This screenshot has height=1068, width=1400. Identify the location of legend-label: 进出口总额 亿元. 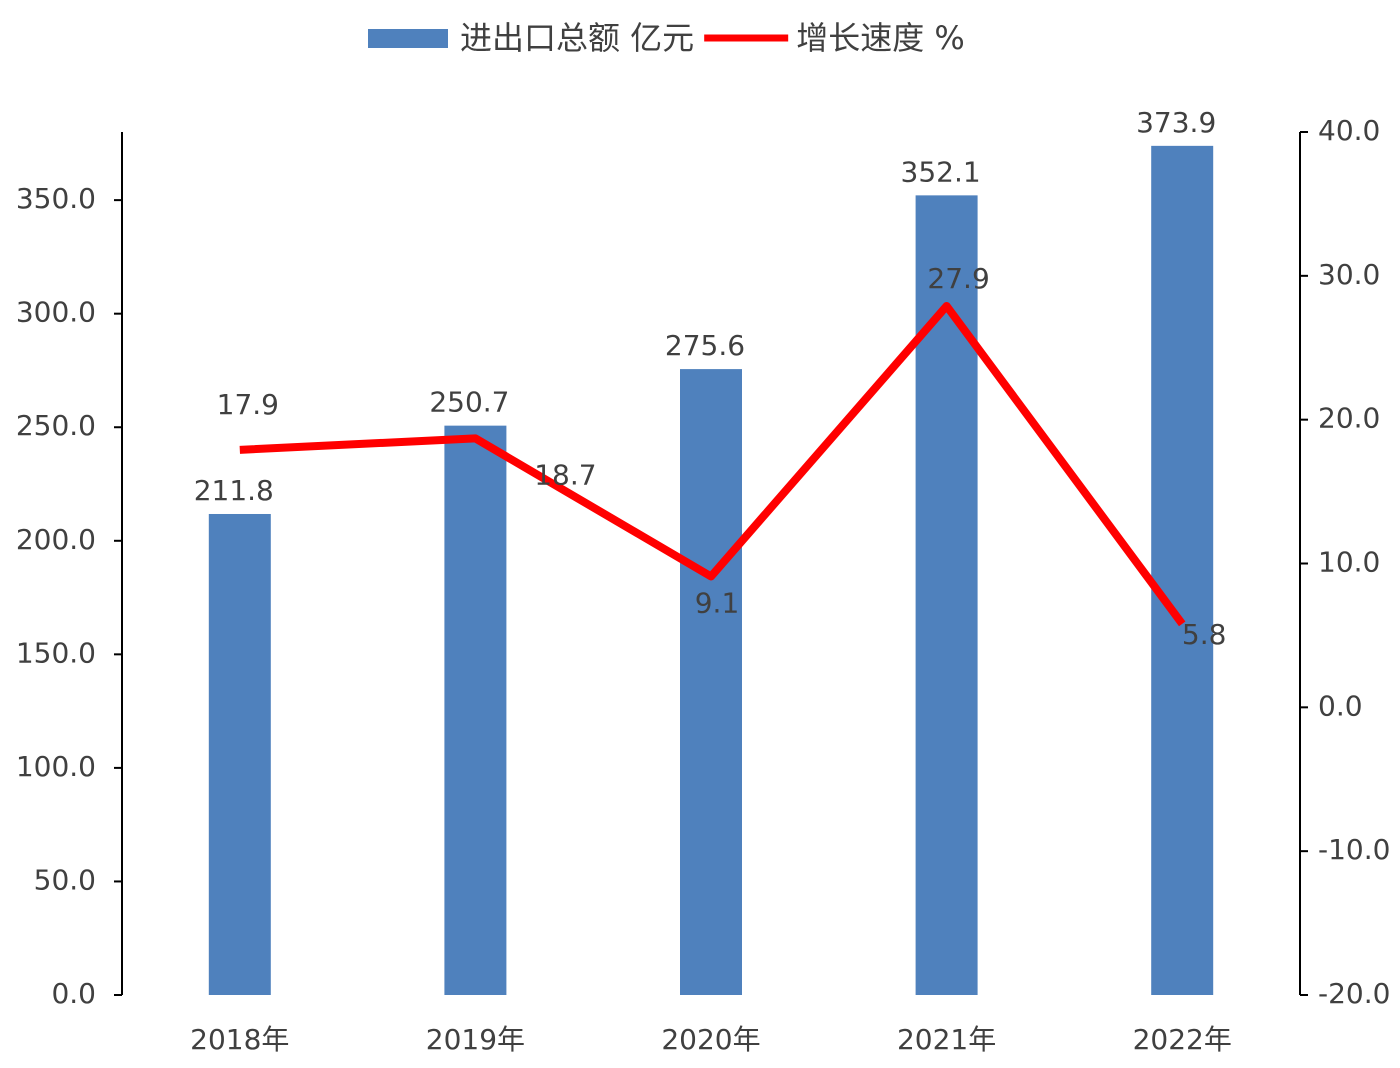
(577, 38).